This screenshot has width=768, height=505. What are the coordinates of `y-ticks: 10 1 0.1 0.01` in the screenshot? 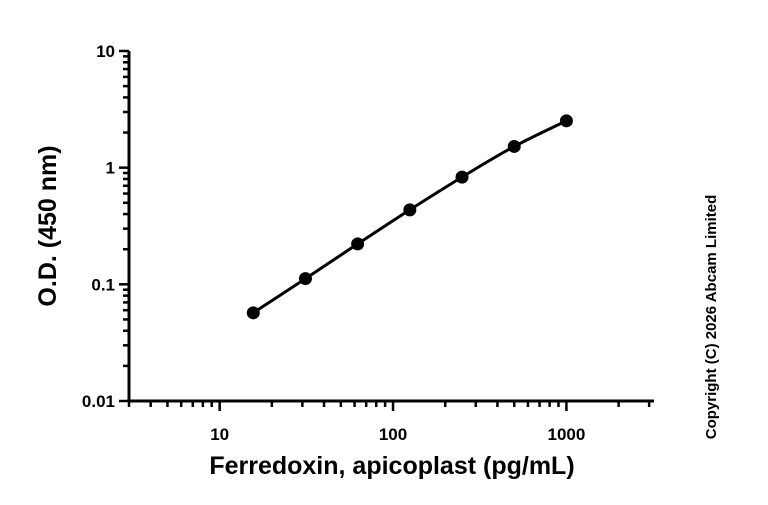 It's located at (105, 226).